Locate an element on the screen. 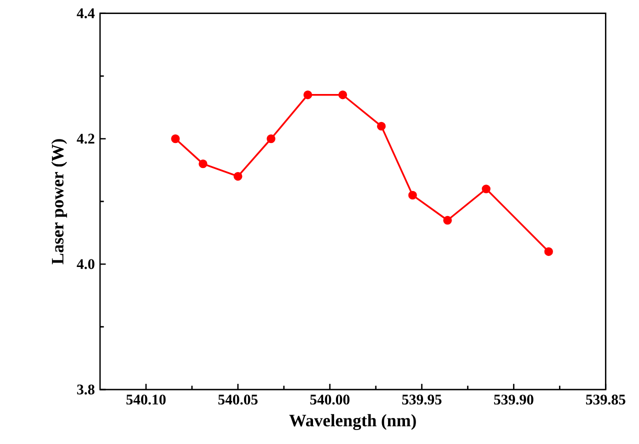 The width and height of the screenshot is (639, 444). x-tick-label: 539.85 is located at coordinates (606, 399).